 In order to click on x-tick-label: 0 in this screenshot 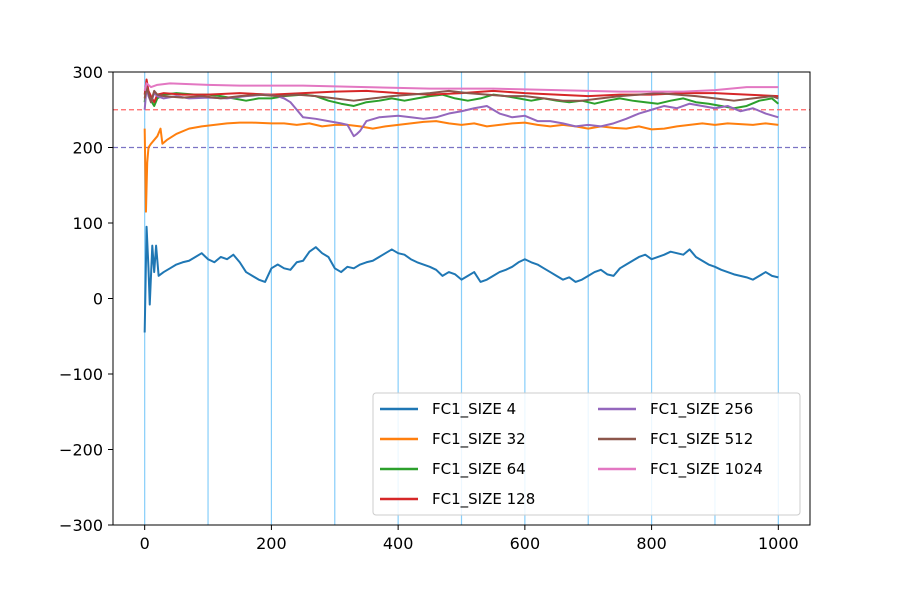, I will do `click(145, 543)`.